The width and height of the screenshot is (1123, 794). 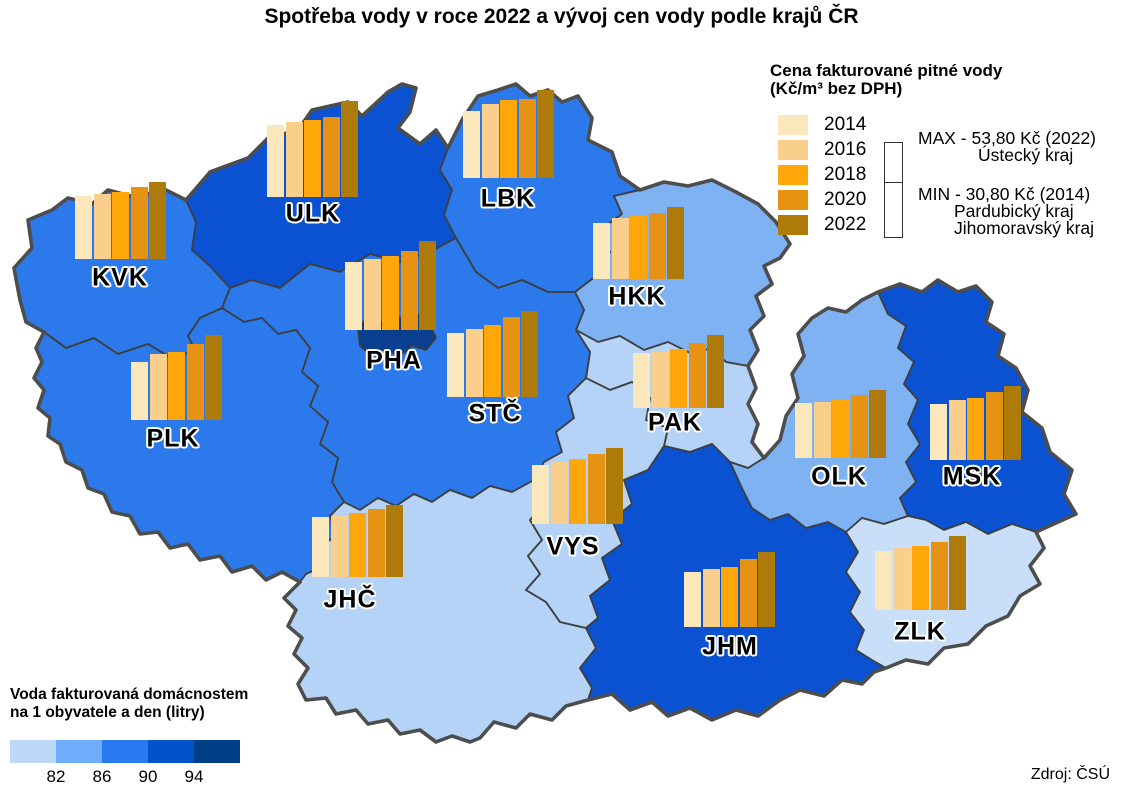 I want to click on consumption-tick-86: 86, so click(x=102, y=776).